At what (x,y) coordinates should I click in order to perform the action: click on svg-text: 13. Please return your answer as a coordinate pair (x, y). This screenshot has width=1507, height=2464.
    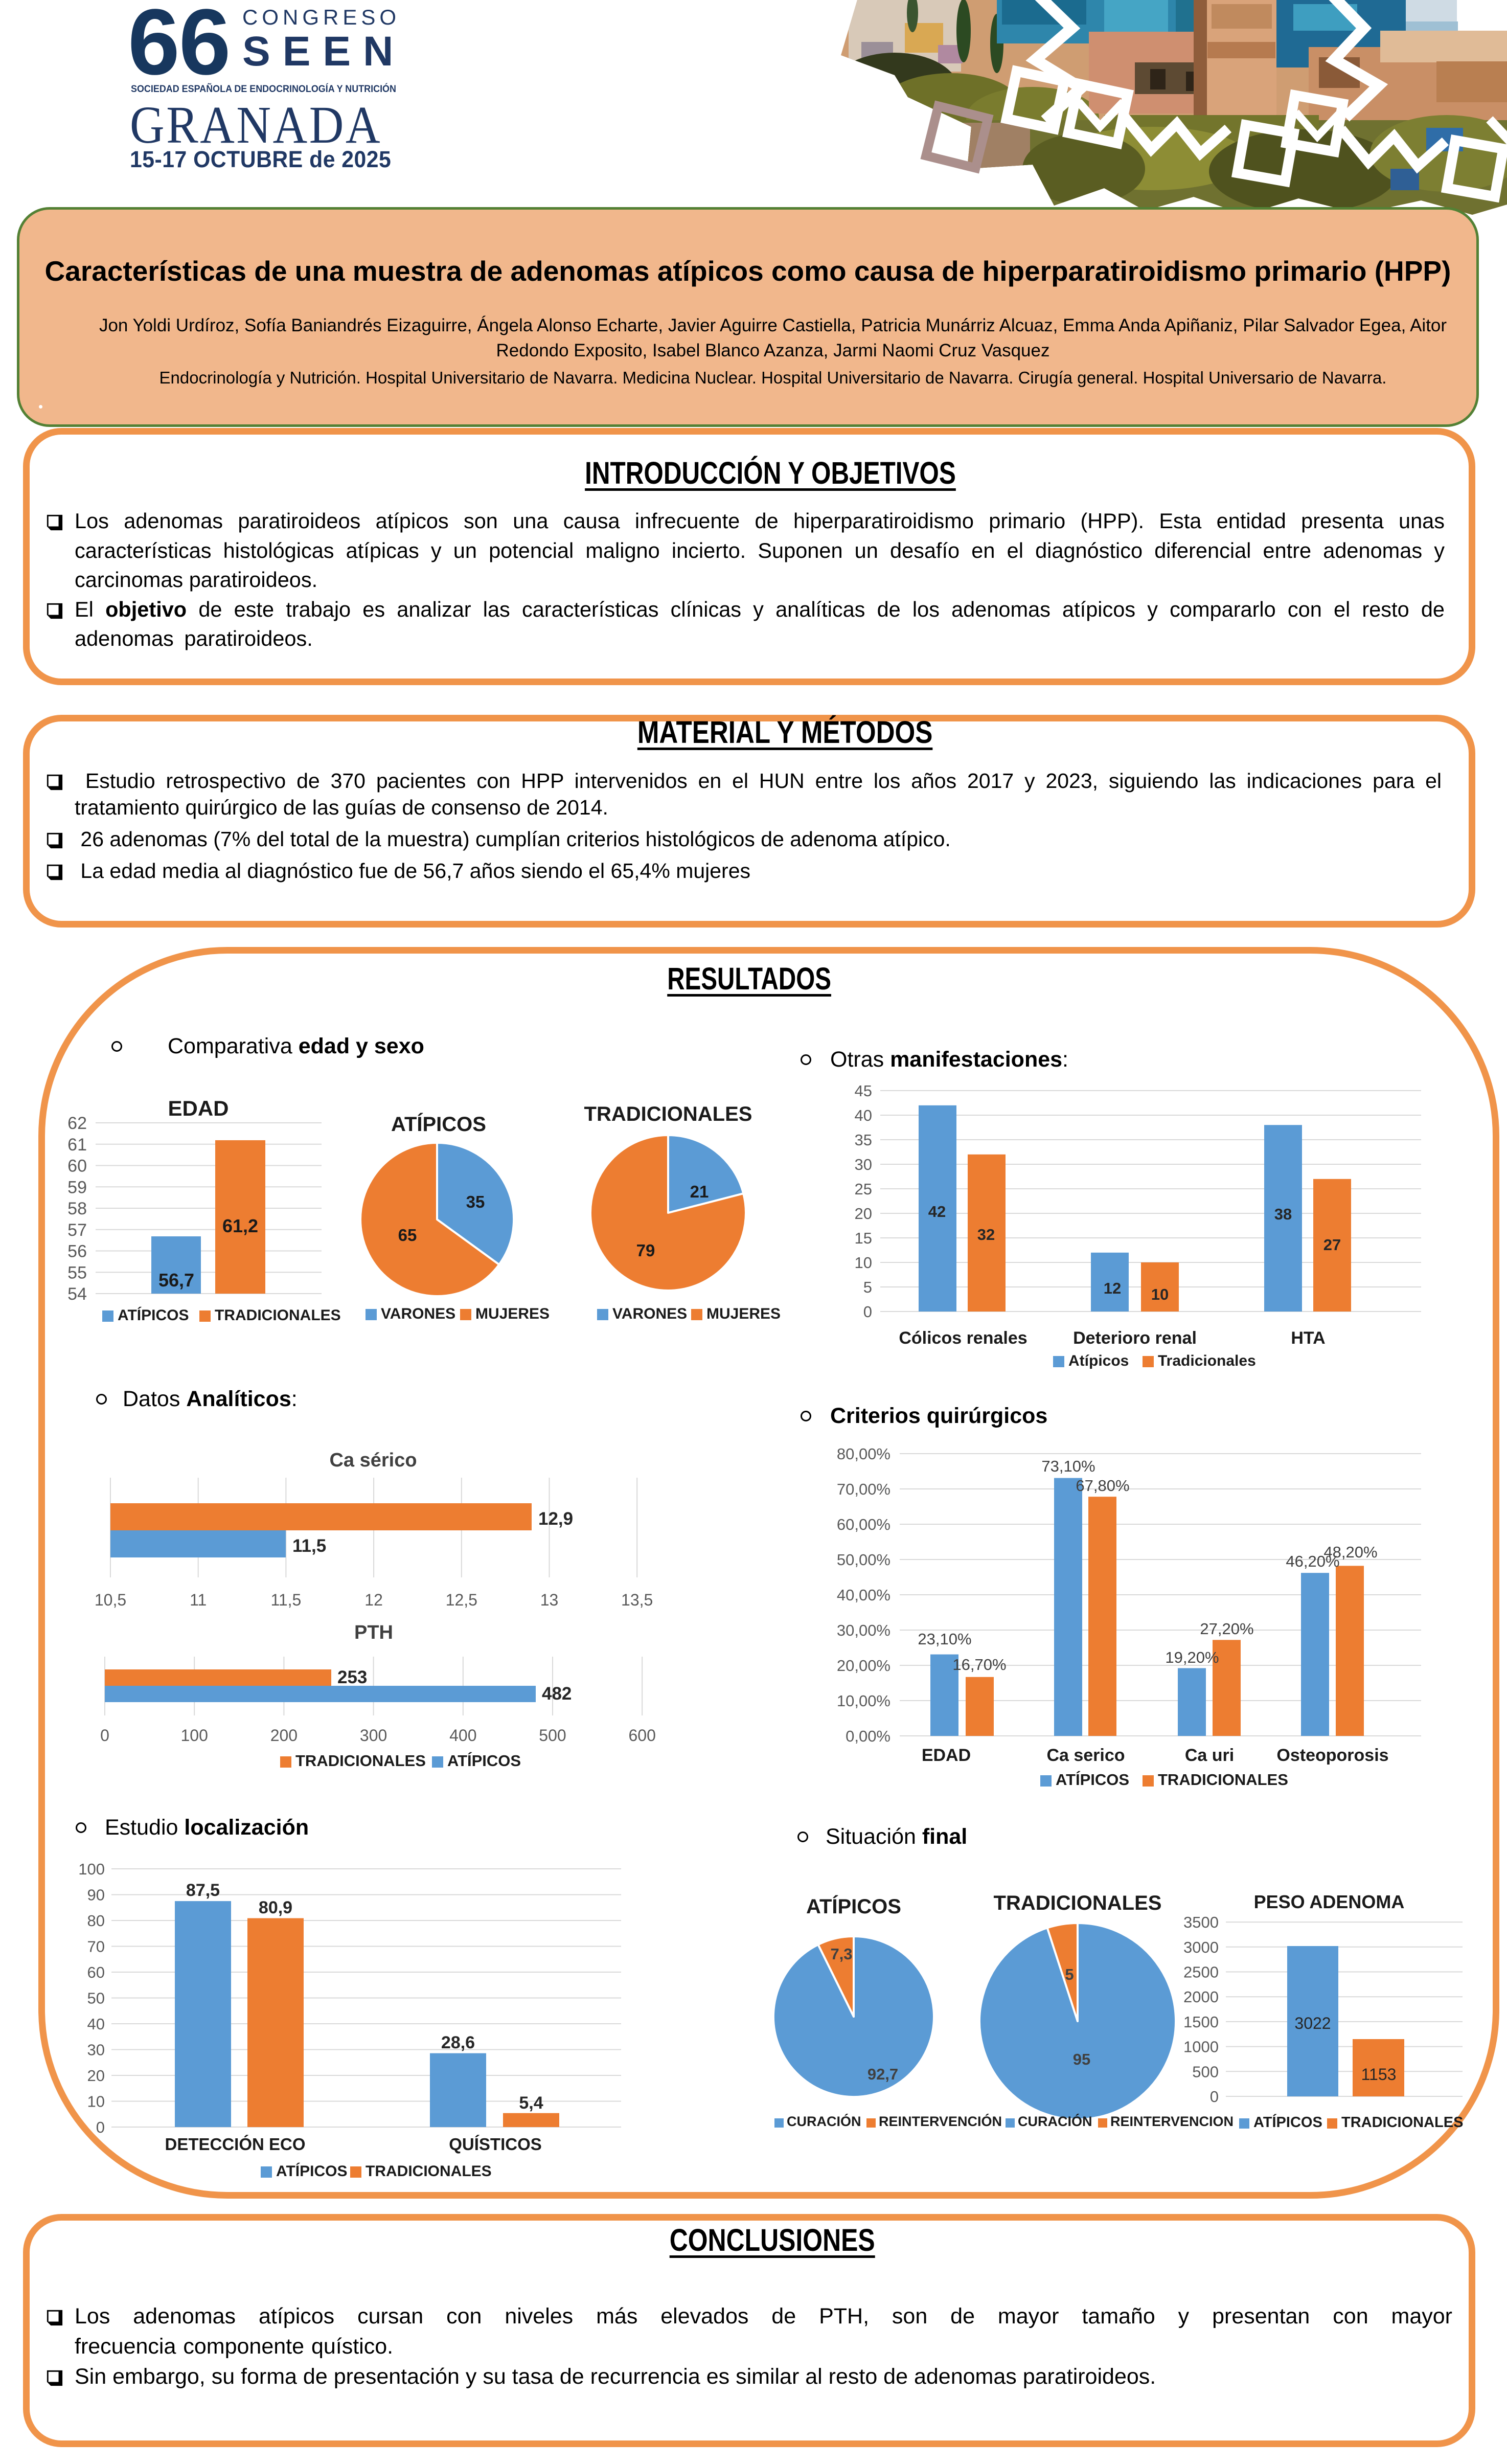
    Looking at the image, I should click on (549, 1600).